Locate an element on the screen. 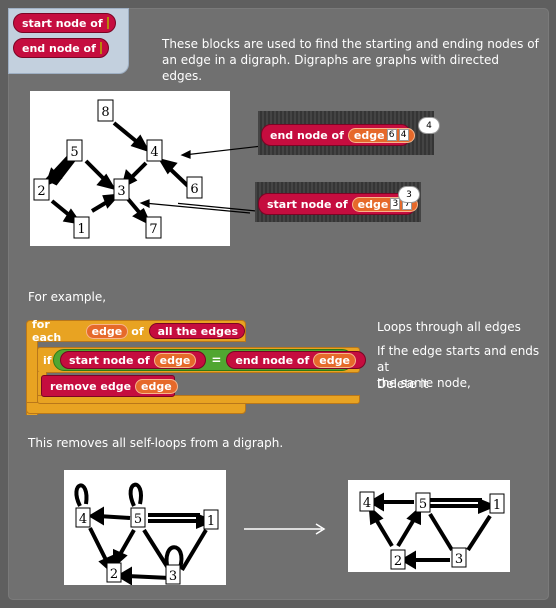 This screenshot has width=556, height=608. result-bubble: 3 is located at coordinates (409, 194).